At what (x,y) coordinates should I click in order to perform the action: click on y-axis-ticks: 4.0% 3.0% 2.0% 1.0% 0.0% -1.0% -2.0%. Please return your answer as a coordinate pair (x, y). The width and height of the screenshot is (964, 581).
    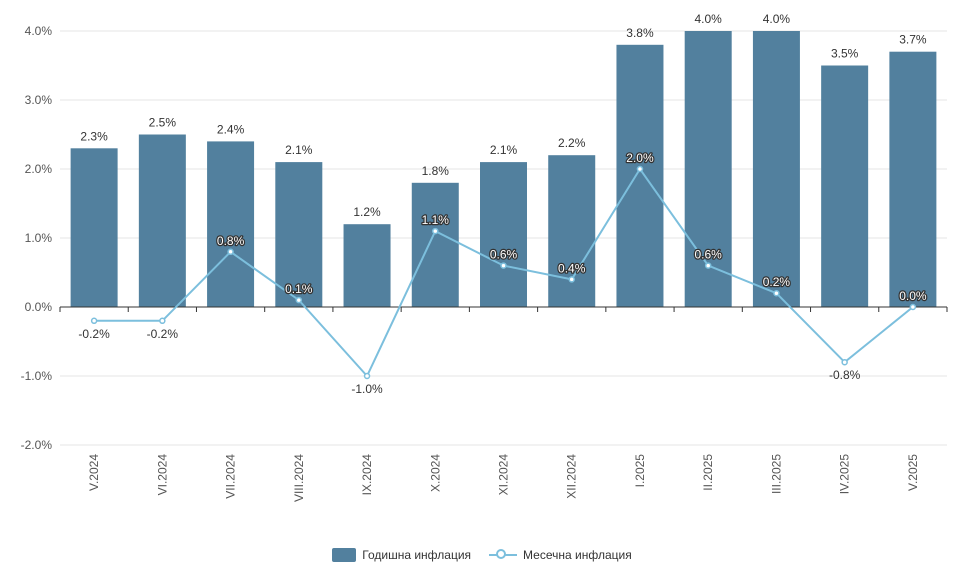
    Looking at the image, I should click on (37, 238).